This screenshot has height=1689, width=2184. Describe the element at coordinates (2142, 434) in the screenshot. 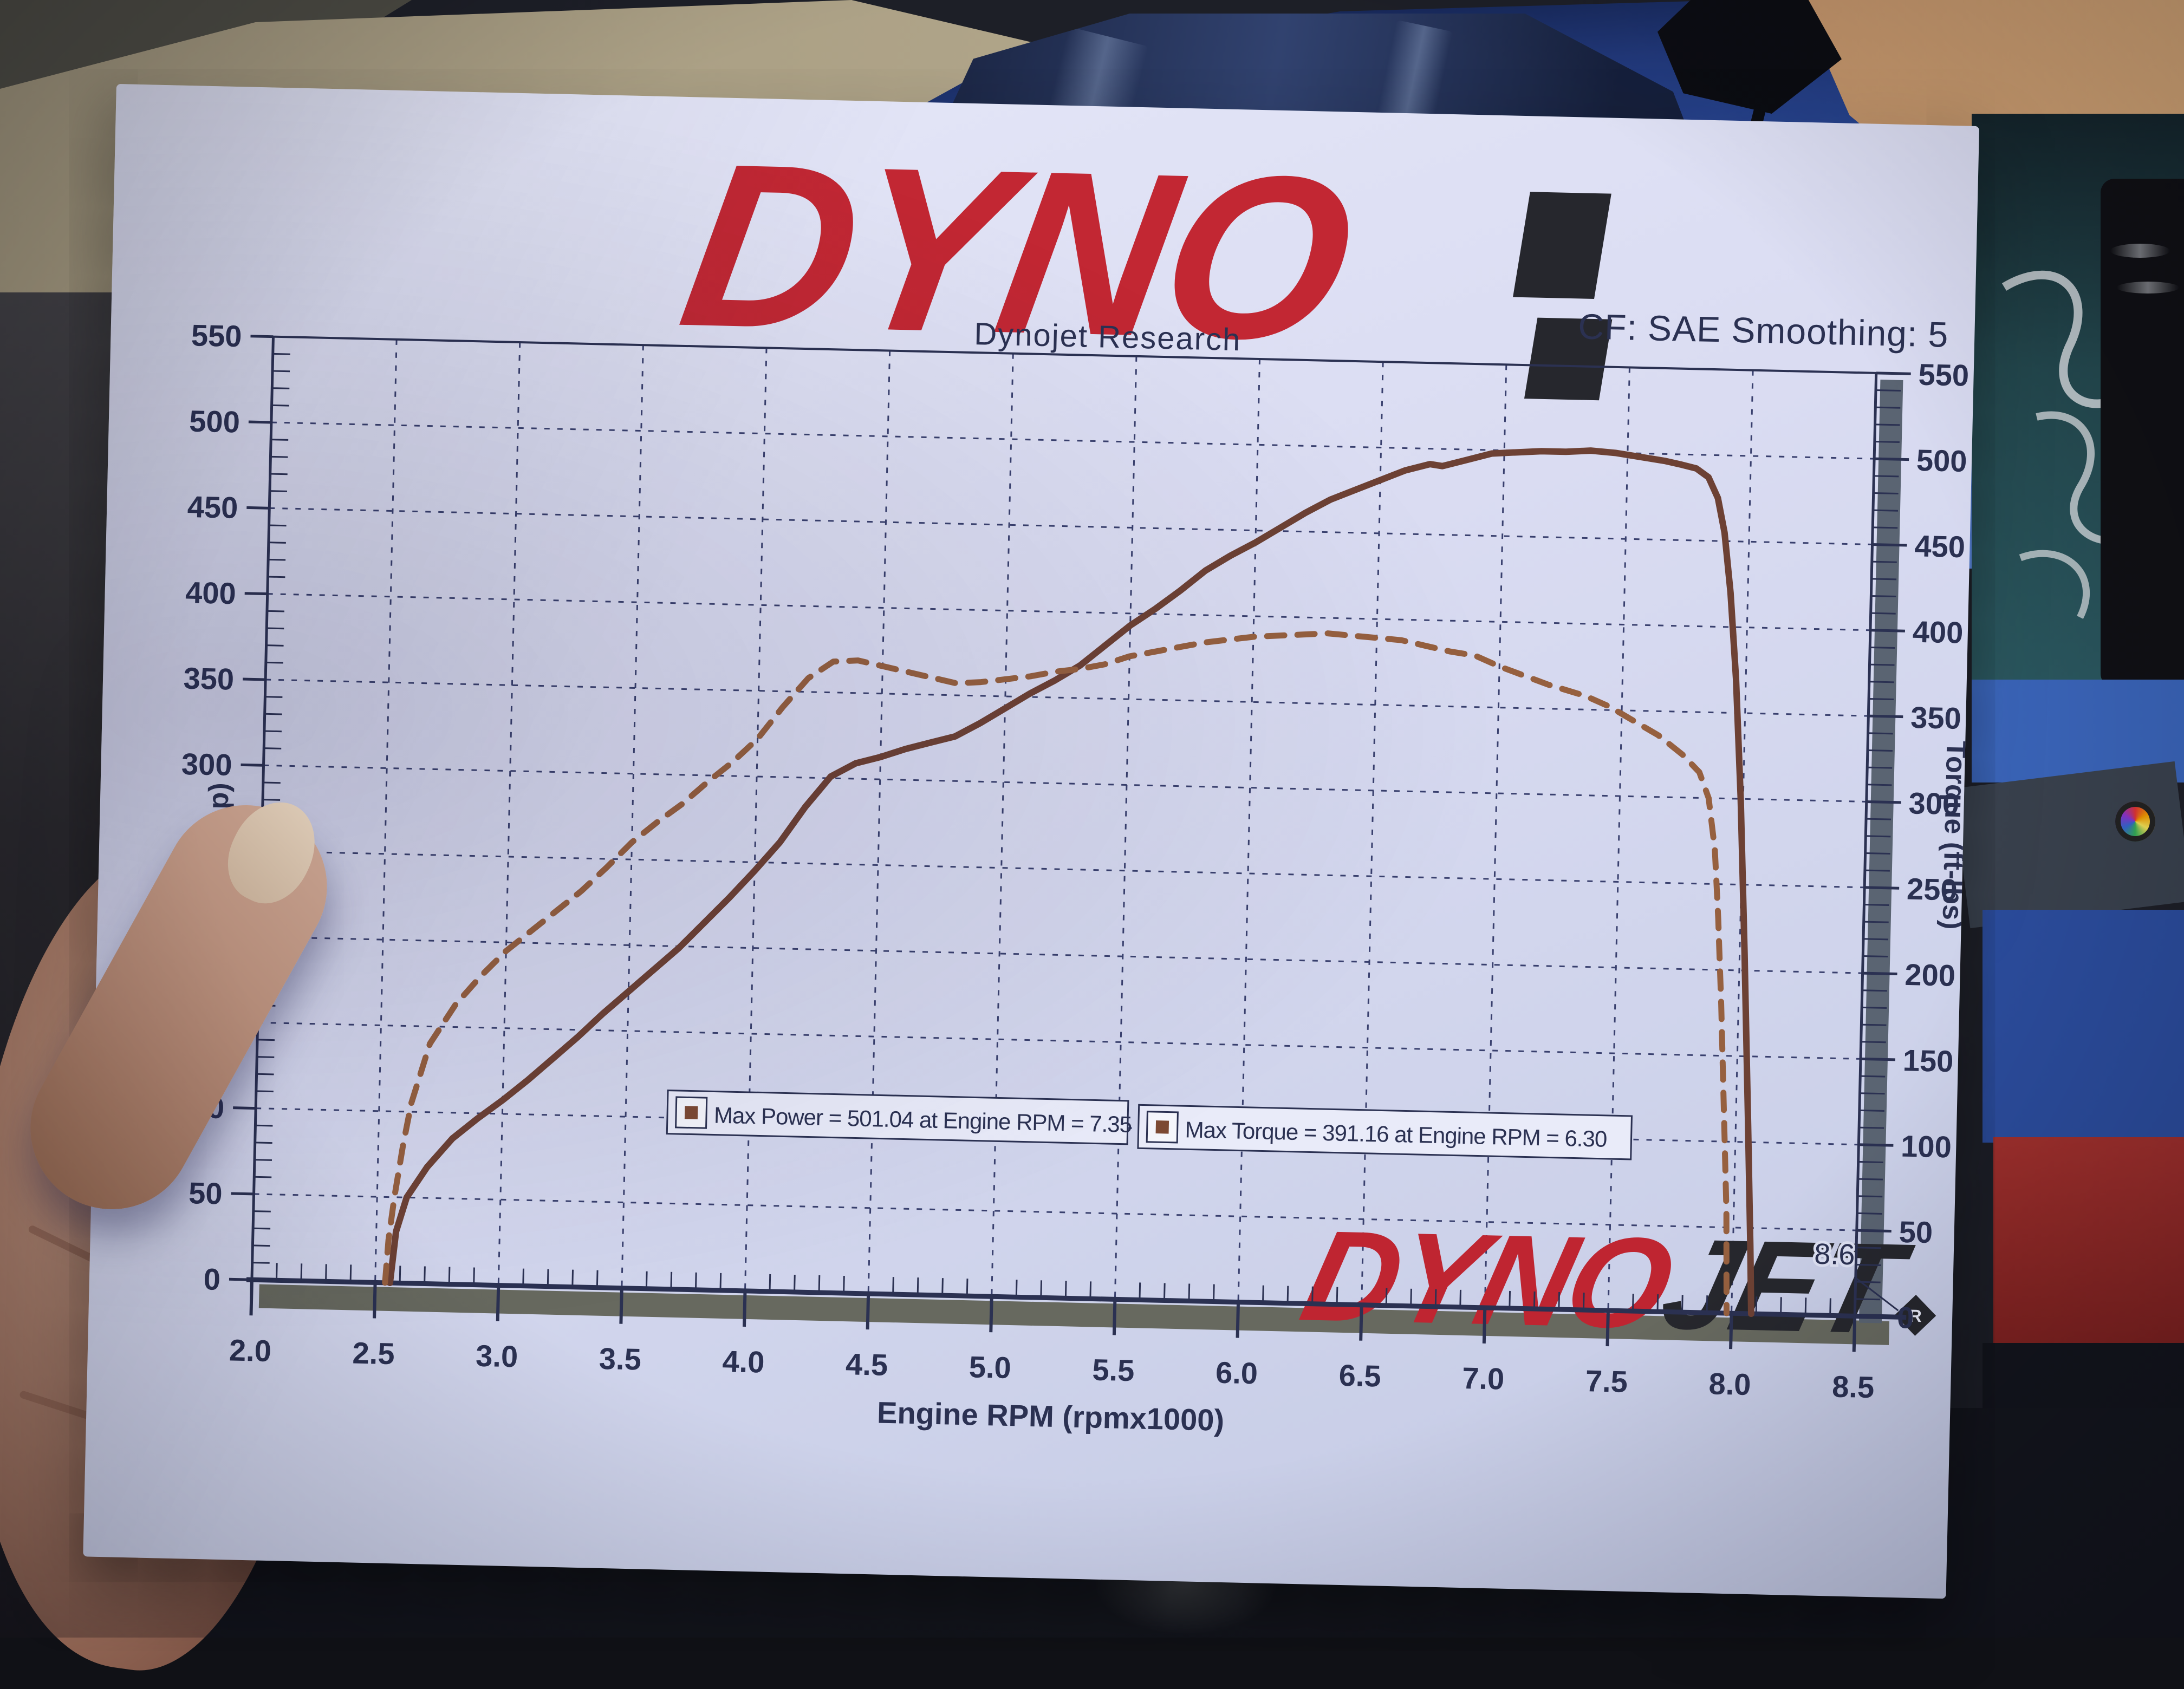

I see `black-monitor-edge` at that location.